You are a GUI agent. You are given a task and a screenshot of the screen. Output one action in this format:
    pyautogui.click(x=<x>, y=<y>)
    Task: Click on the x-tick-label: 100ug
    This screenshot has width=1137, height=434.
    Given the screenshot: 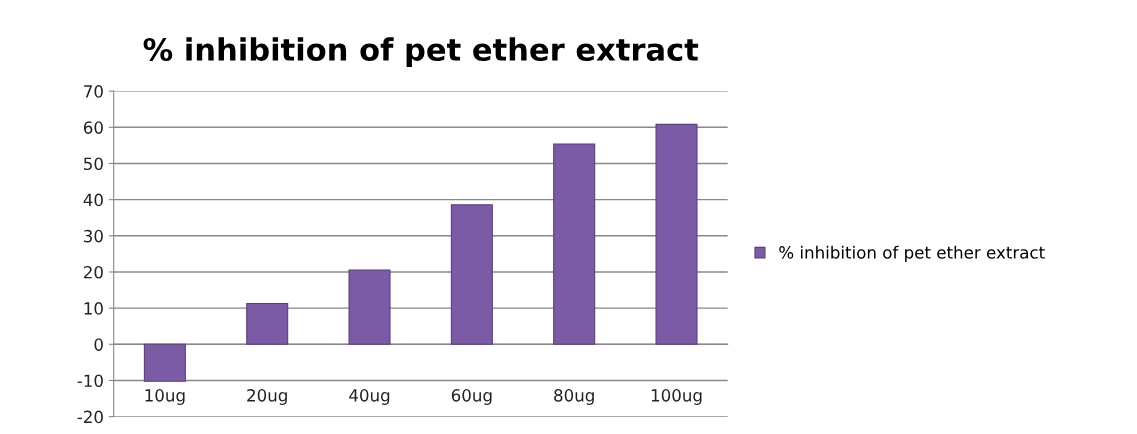 What is the action you would take?
    pyautogui.click(x=676, y=397)
    